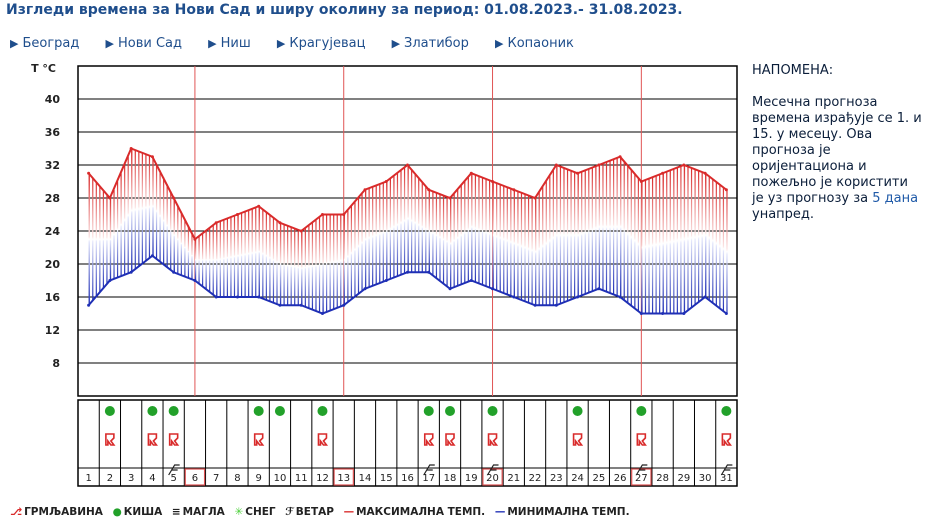 This screenshot has width=930, height=525. What do you see at coordinates (895, 198) in the screenshot?
I see `note-link: 5 дана` at bounding box center [895, 198].